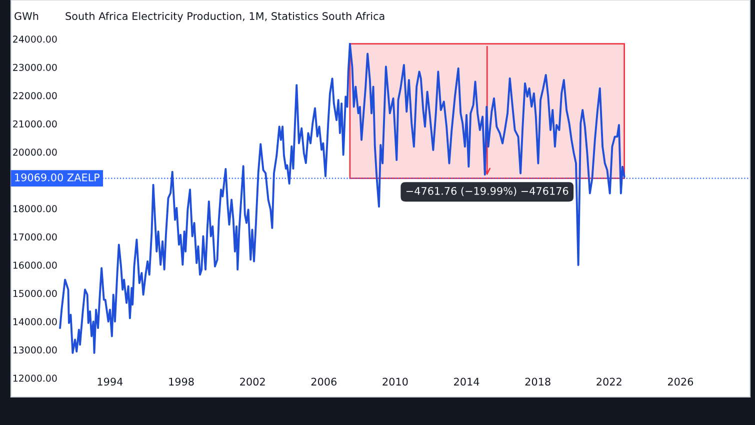 The width and height of the screenshot is (755, 425). What do you see at coordinates (35, 124) in the screenshot?
I see `y-tick-label: 21000.00` at bounding box center [35, 124].